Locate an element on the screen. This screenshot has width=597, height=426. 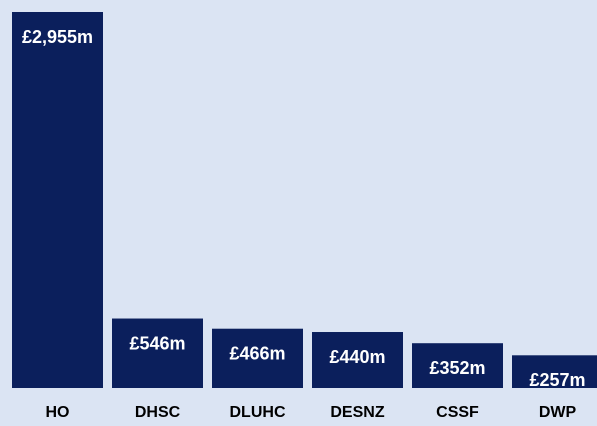
x-tick-label: CSSF is located at coordinates (457, 412).